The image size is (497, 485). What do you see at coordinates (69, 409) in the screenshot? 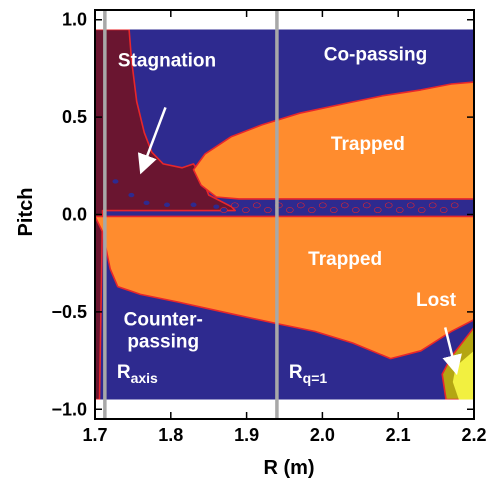
I see `y-tick-label-4: −1.0` at bounding box center [69, 409].